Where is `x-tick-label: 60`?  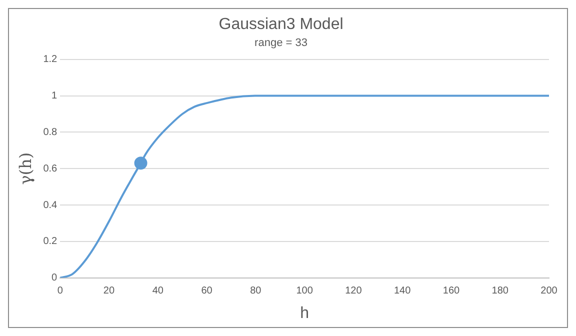
x-tick-label: 60 is located at coordinates (207, 291).